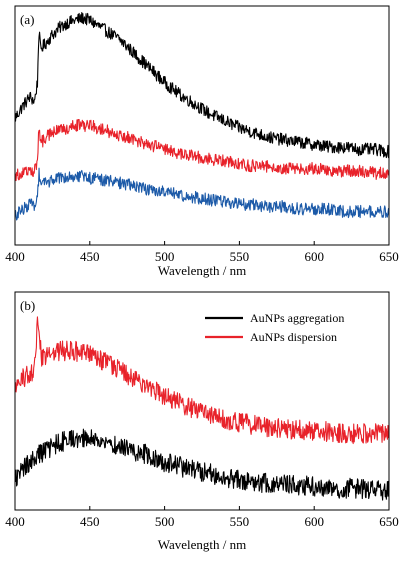  What do you see at coordinates (90, 521) in the screenshot?
I see `panel-b-x-tick-label-1: 450` at bounding box center [90, 521].